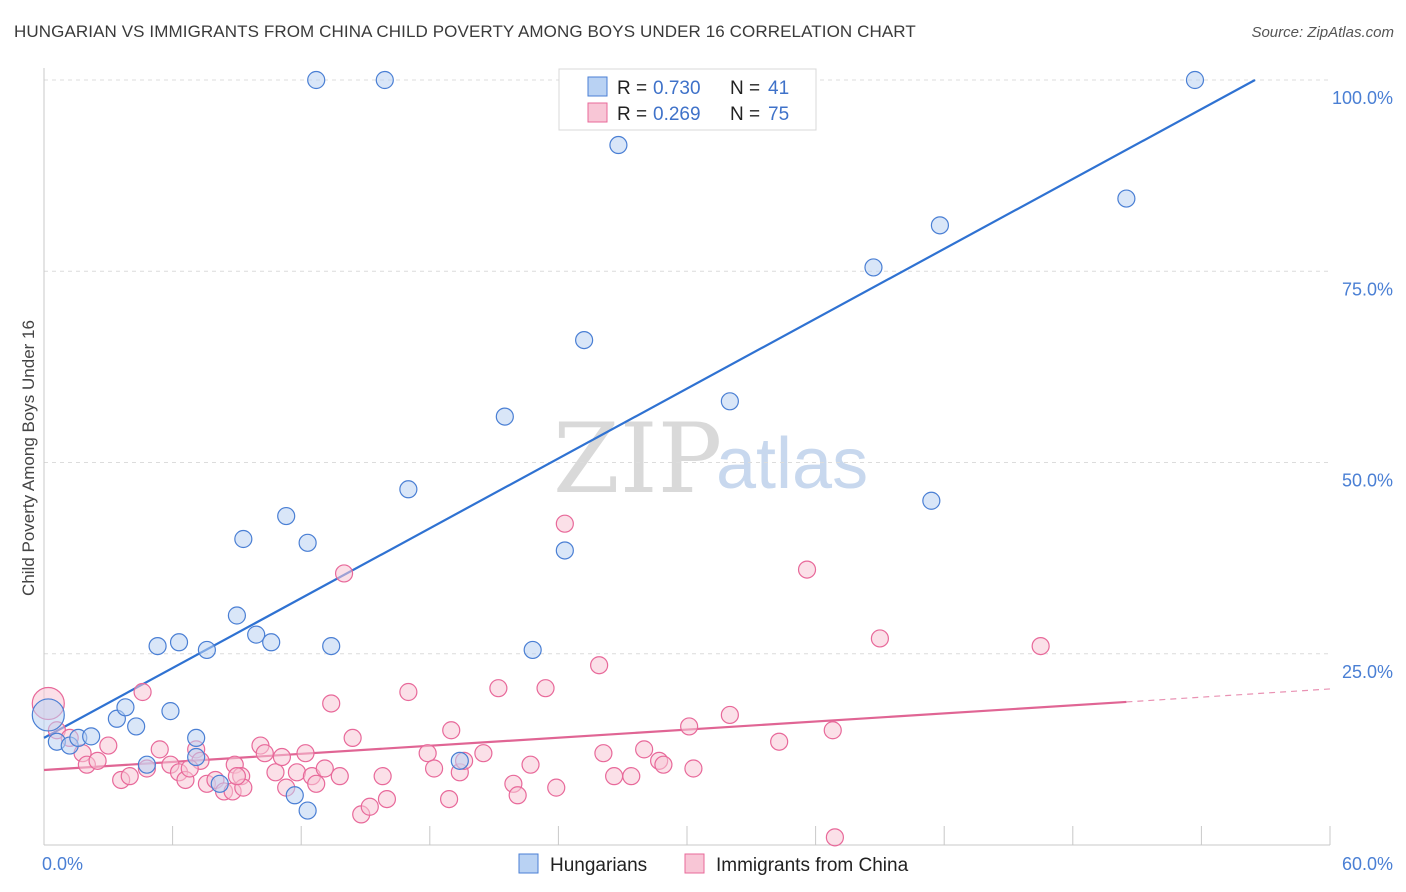  Describe the element at coordinates (1362, 98) in the screenshot. I see `y-tick-label-0: 100.0%` at that location.